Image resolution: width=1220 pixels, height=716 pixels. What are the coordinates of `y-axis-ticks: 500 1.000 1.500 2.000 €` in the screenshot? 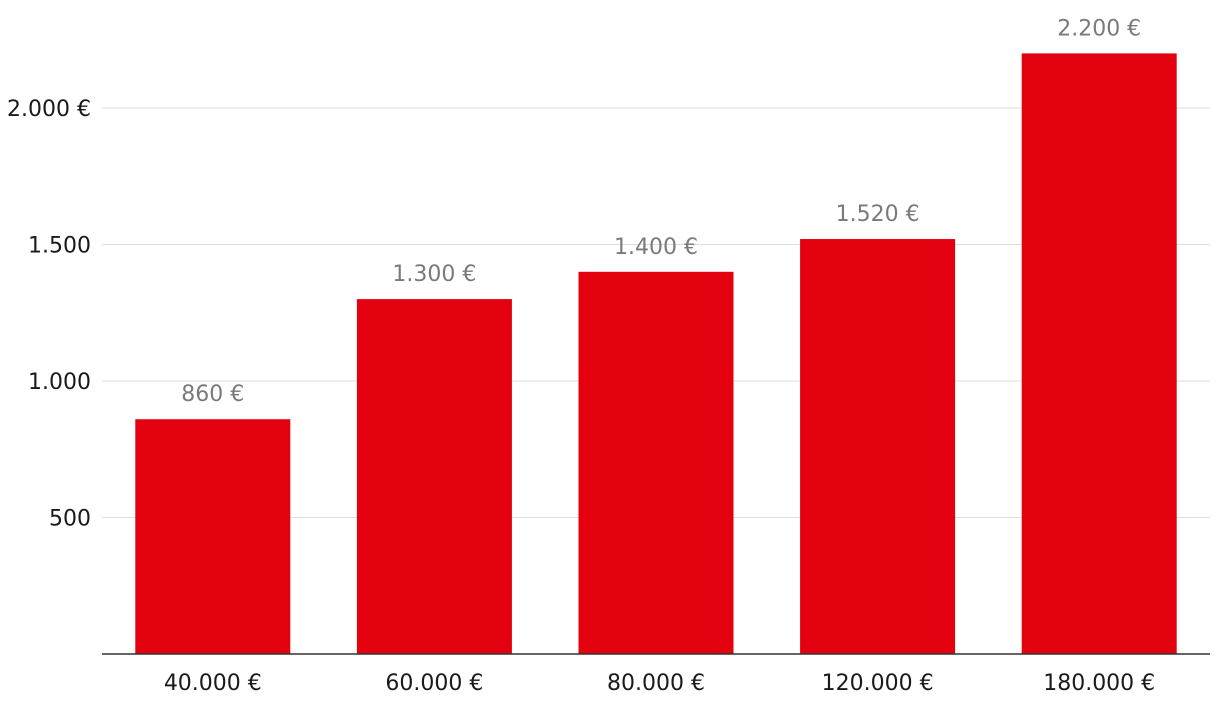 It's located at (49, 314).